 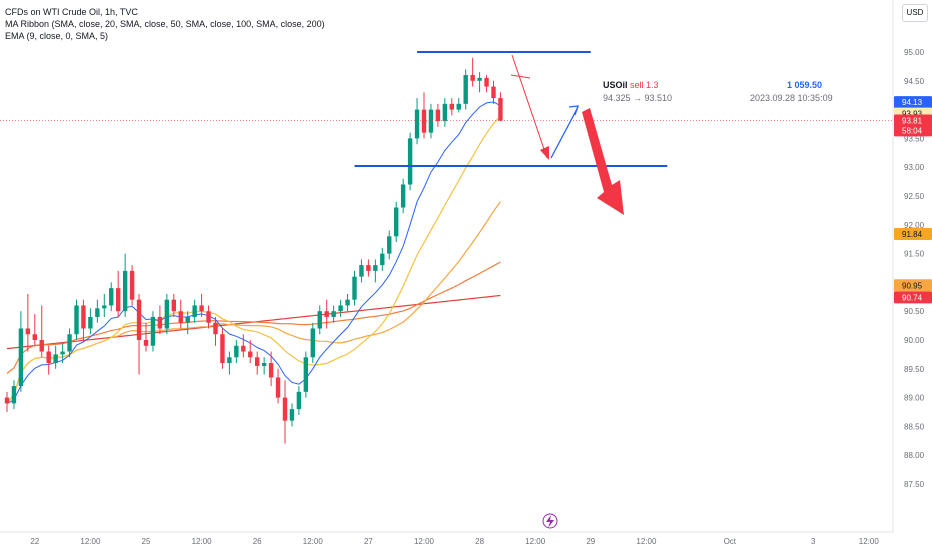 I want to click on price-tag-label: 93.81, so click(x=912, y=121).